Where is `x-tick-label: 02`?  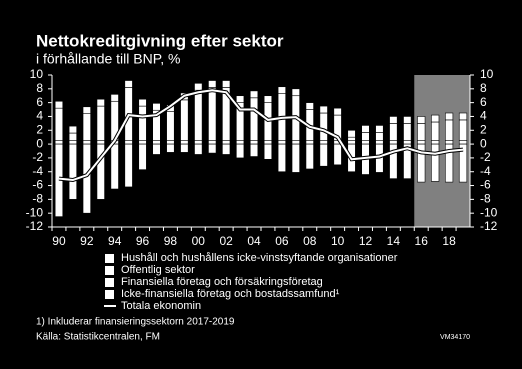 x-tick-label: 02 is located at coordinates (226, 241).